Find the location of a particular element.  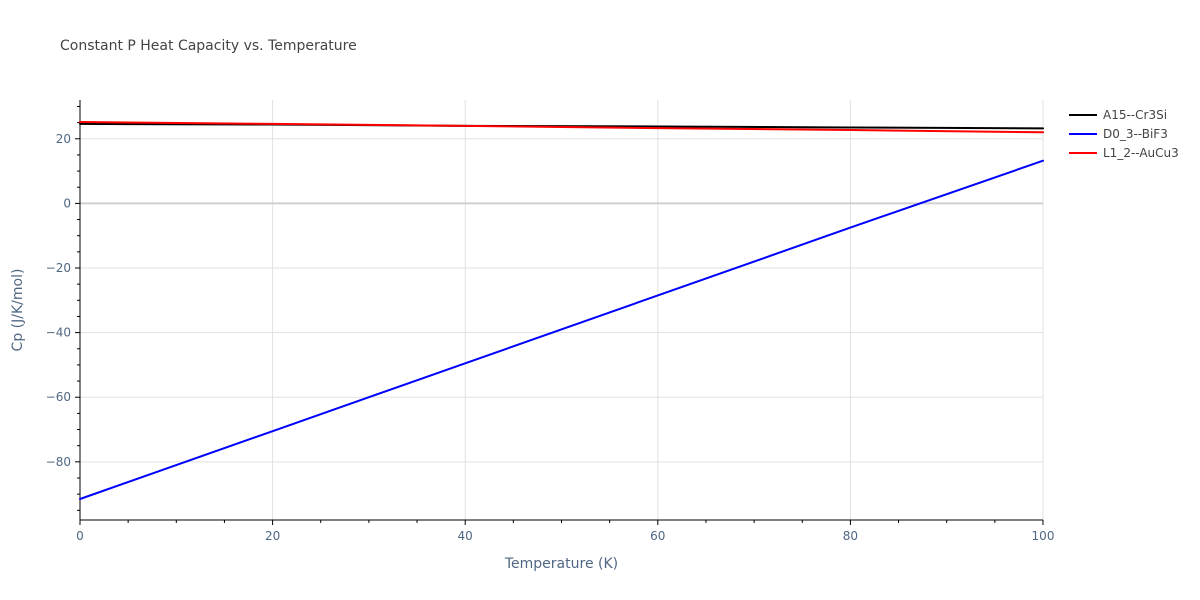

x-axis-title: Temperature (K) is located at coordinates (561, 564).